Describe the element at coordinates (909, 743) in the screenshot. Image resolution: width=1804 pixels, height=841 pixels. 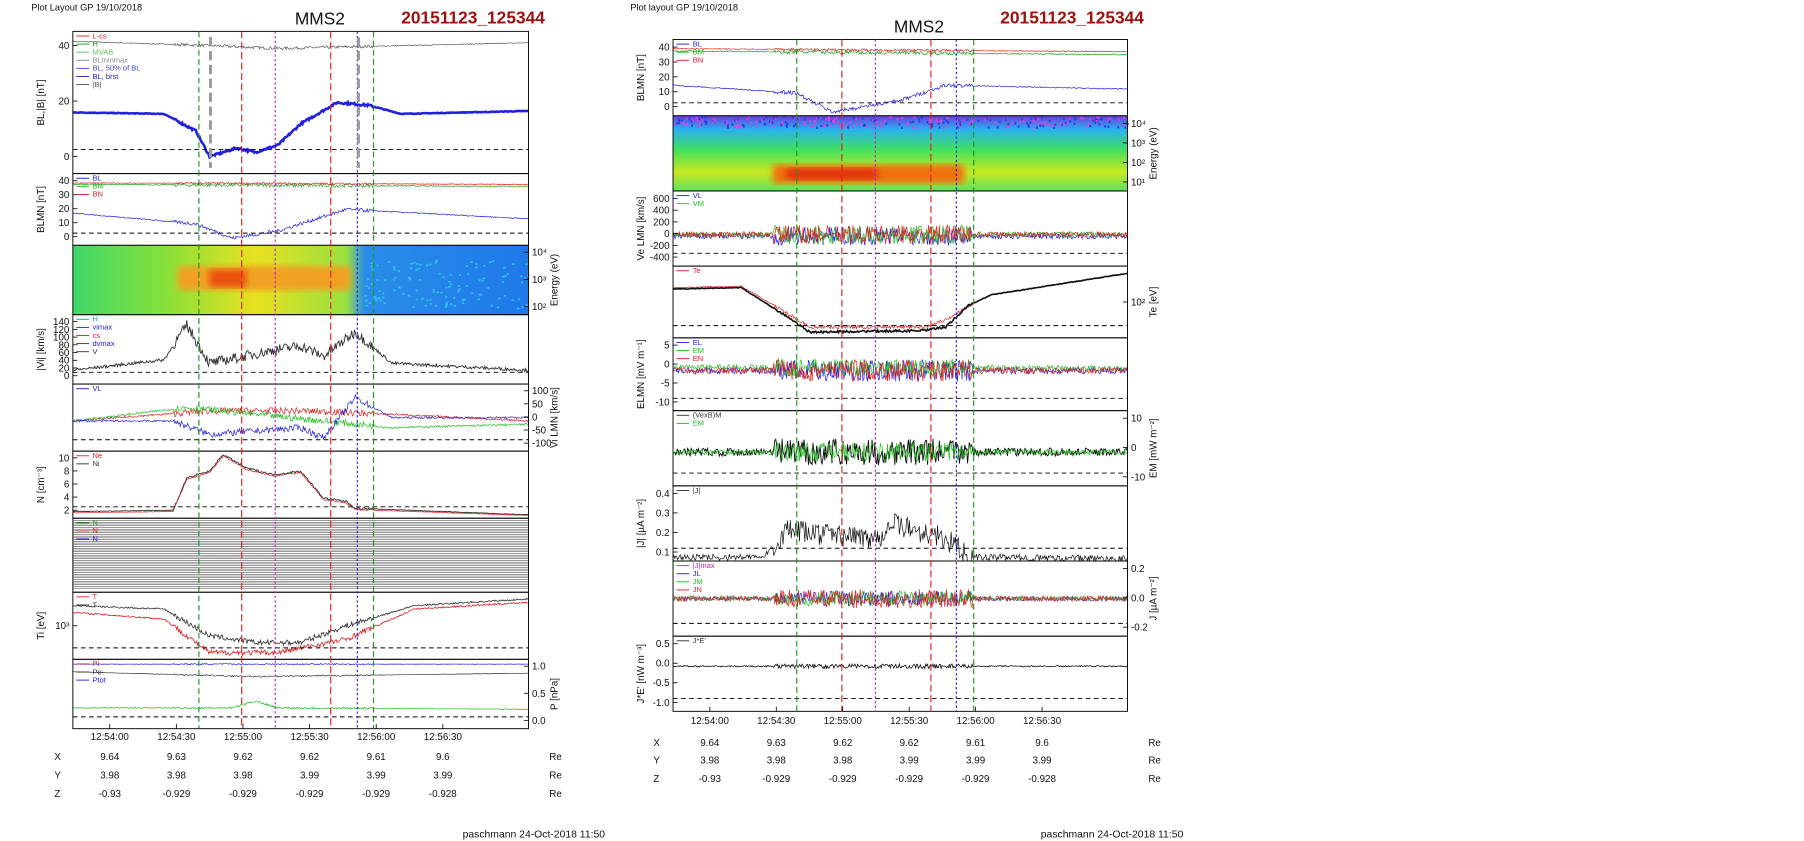
I see `position-value: 9.62` at that location.